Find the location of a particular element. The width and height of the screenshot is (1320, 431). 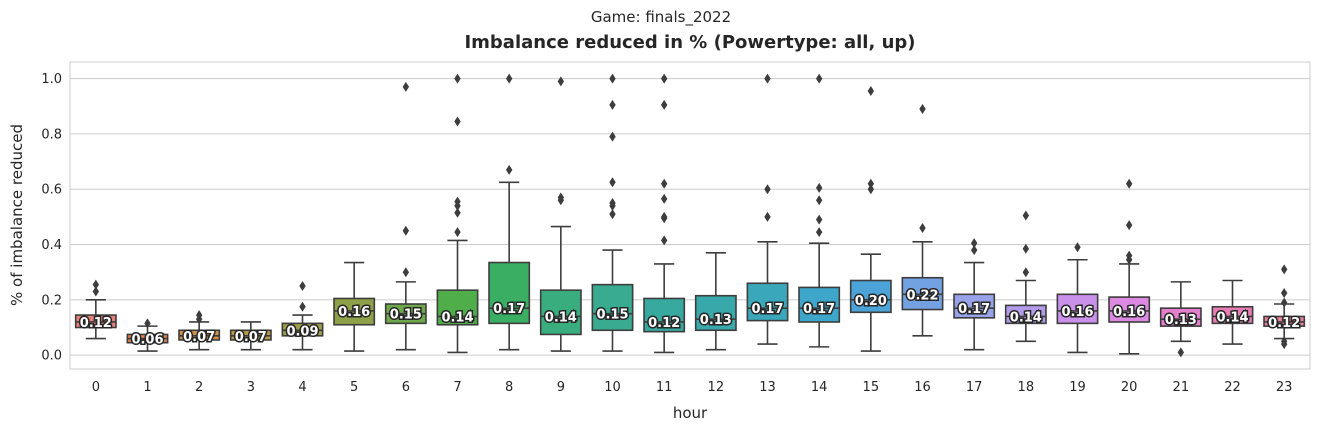

box-hour-2: 0.07 is located at coordinates (199, 330).